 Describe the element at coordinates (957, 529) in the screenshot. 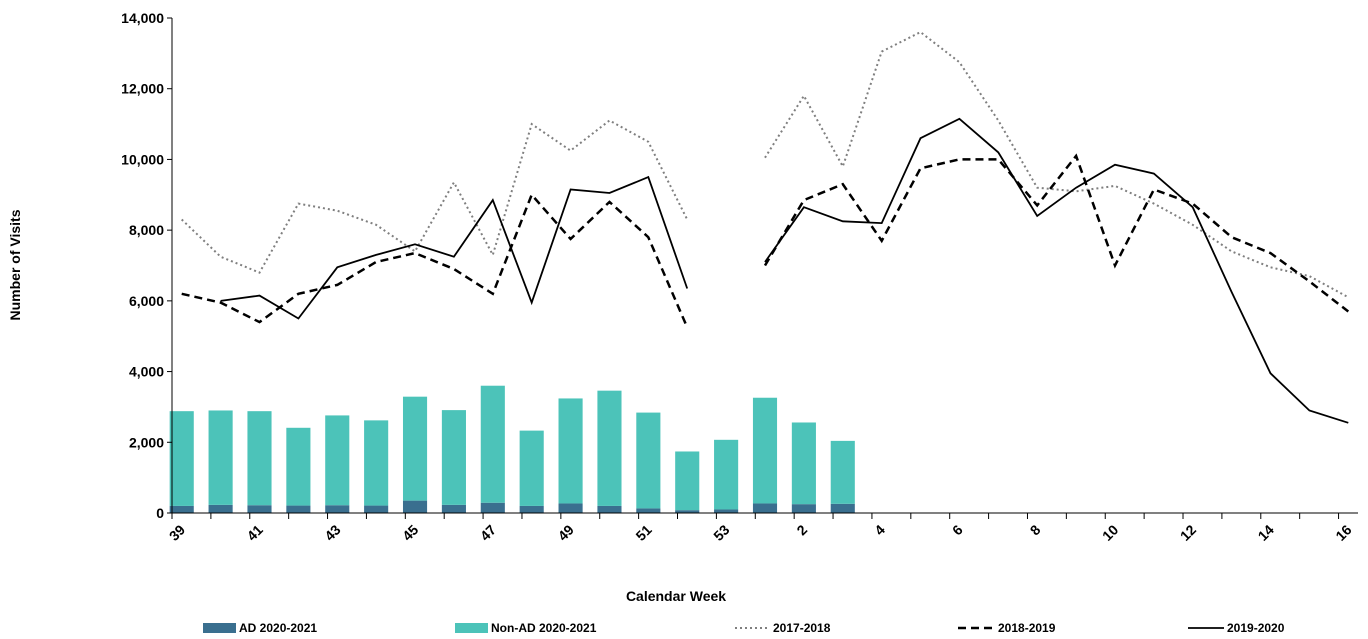

I see `x-tick-label: 6` at that location.